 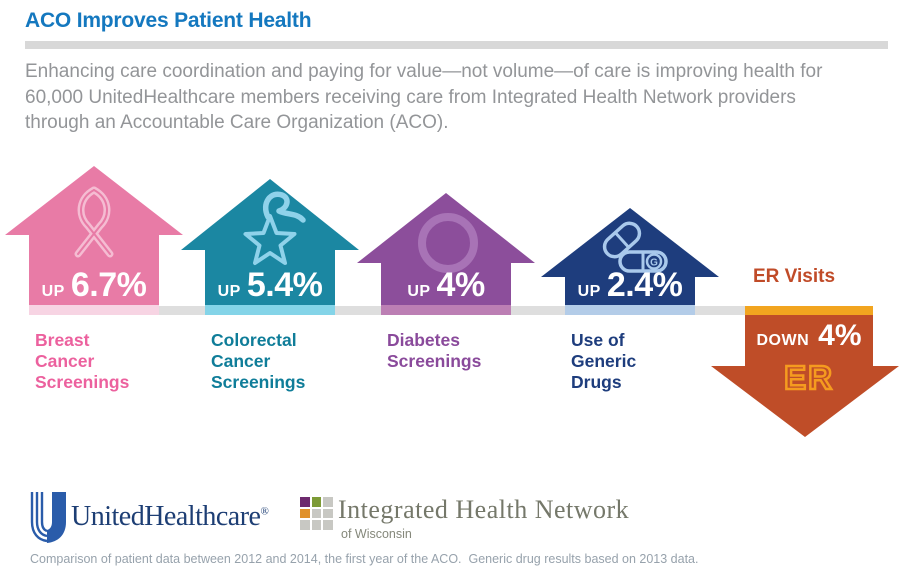 I want to click on metric-label-colorectal-cancer: Colorectal Cancer Screenings, so click(x=258, y=361).